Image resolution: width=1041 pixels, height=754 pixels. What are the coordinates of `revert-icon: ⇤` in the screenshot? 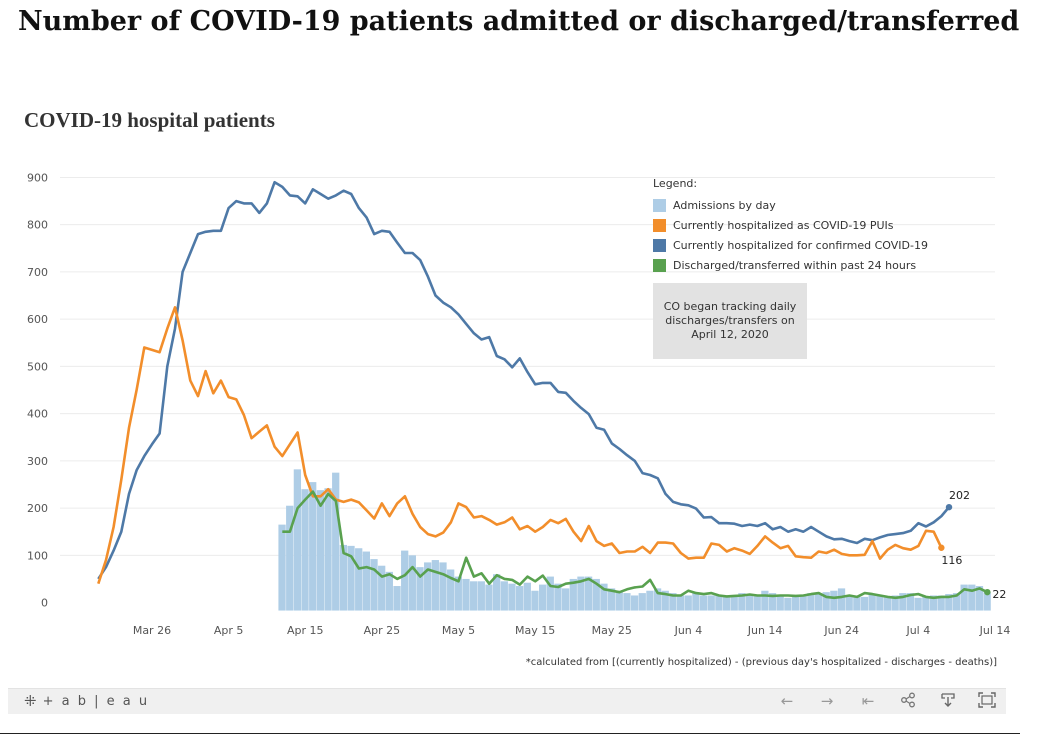 It's located at (868, 701).